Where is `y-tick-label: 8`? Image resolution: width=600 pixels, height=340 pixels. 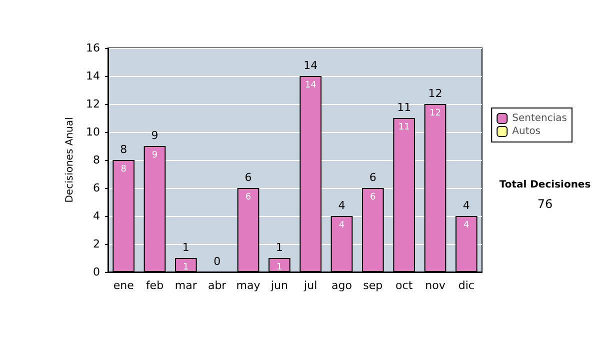
y-tick-label: 8 is located at coordinates (96, 160).